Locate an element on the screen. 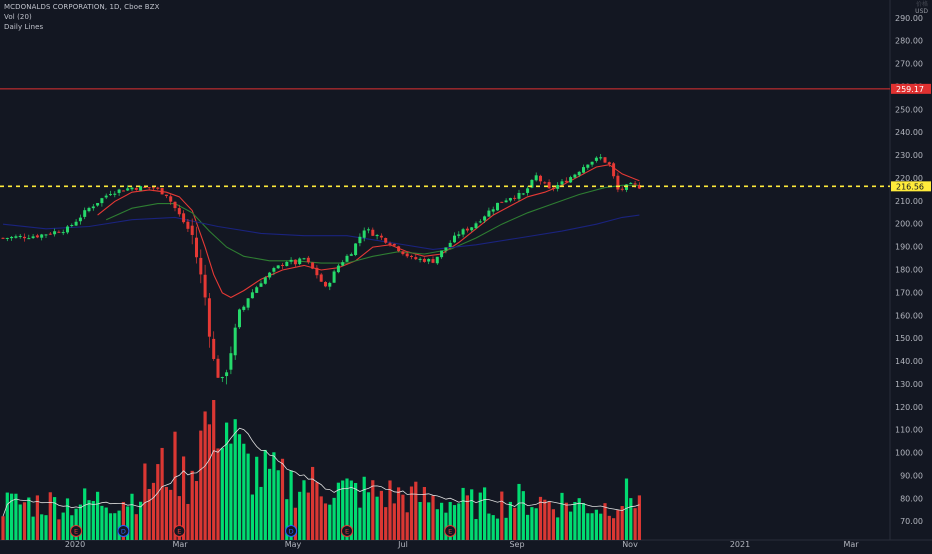  price-tick-label: 270.00 is located at coordinates (909, 64).